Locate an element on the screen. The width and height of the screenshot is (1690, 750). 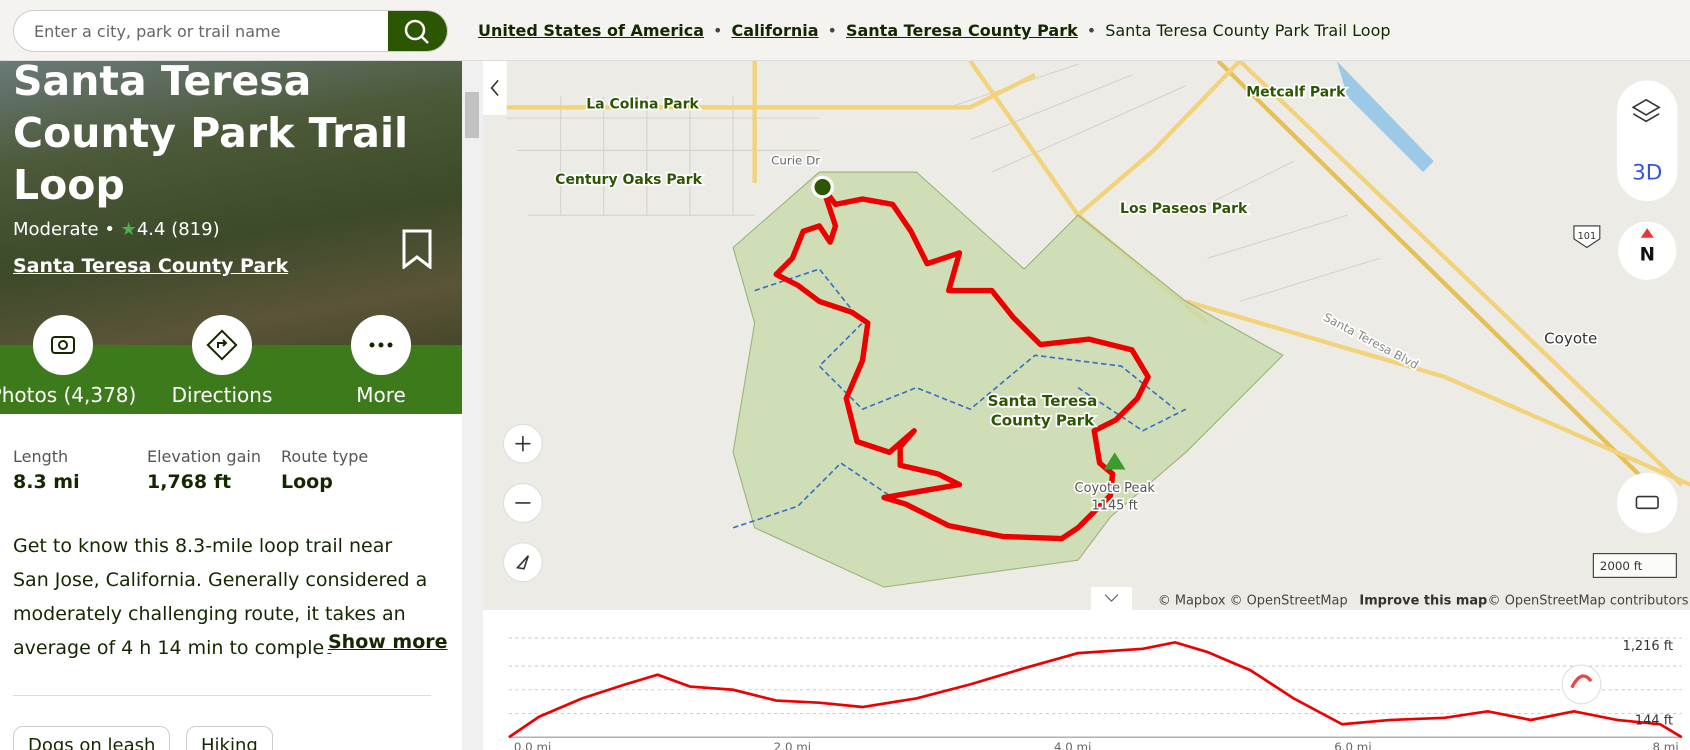
search-button is located at coordinates (417, 31).